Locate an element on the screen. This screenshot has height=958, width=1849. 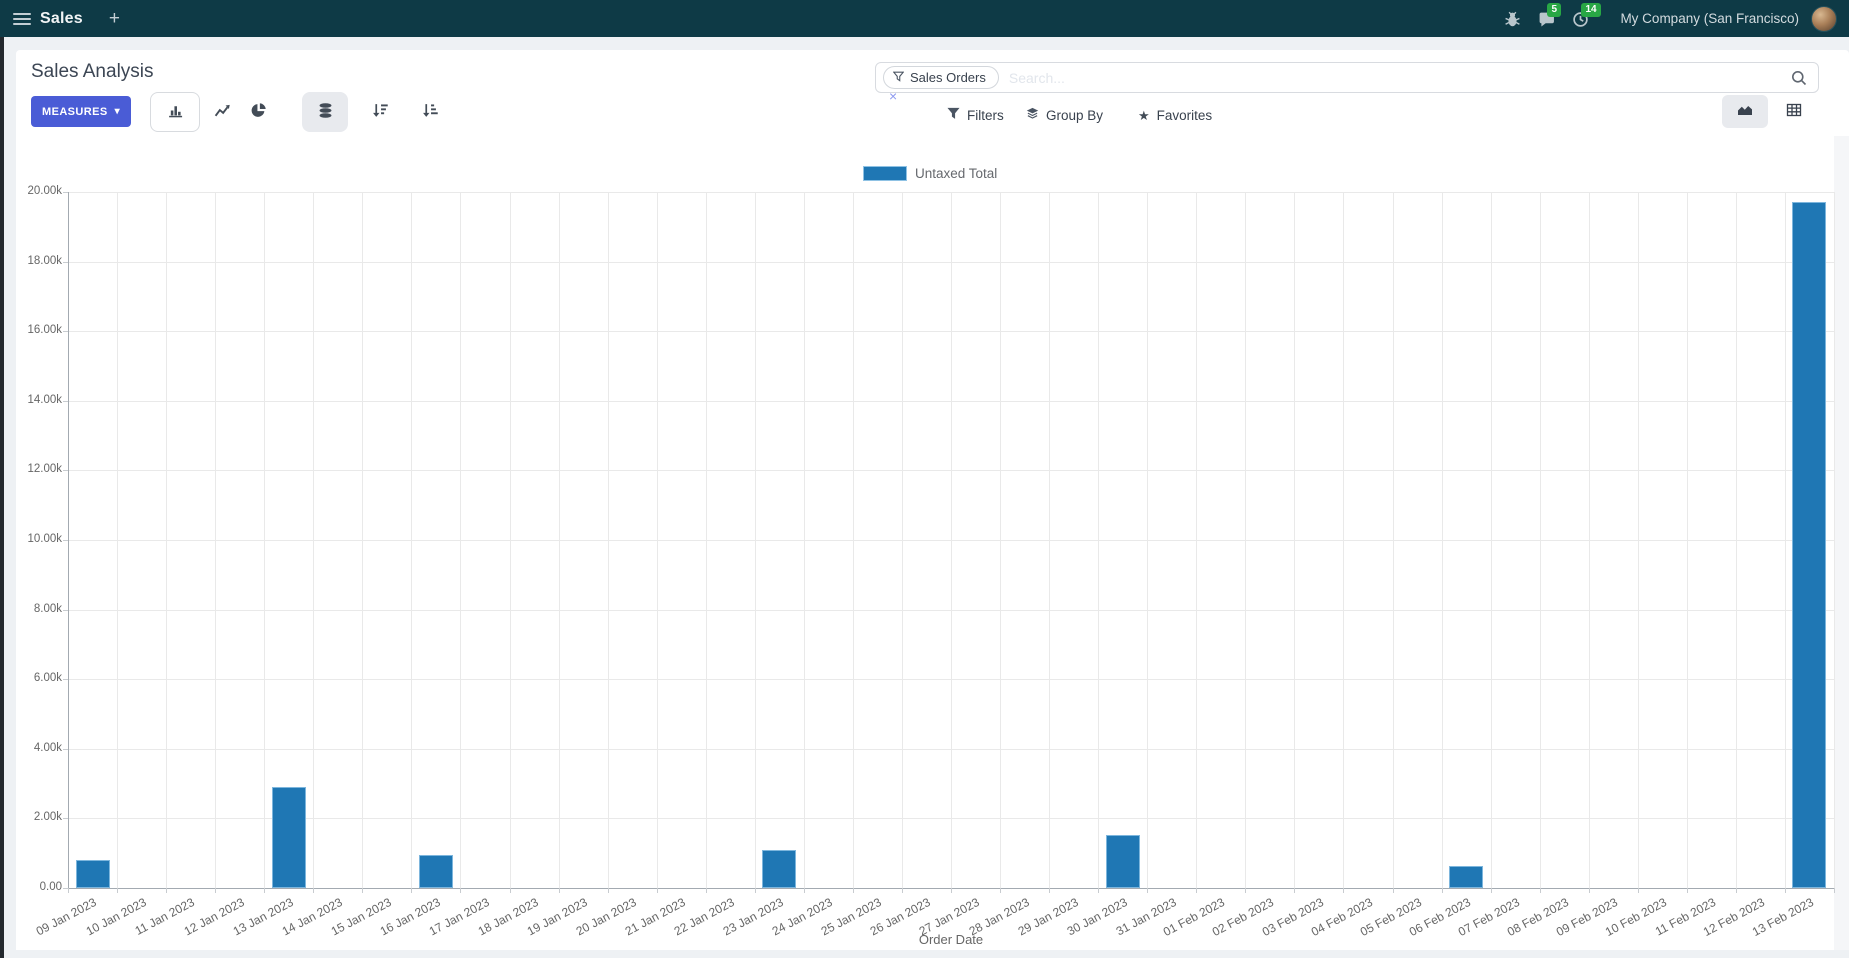
line-chart-icon is located at coordinates (222, 112).